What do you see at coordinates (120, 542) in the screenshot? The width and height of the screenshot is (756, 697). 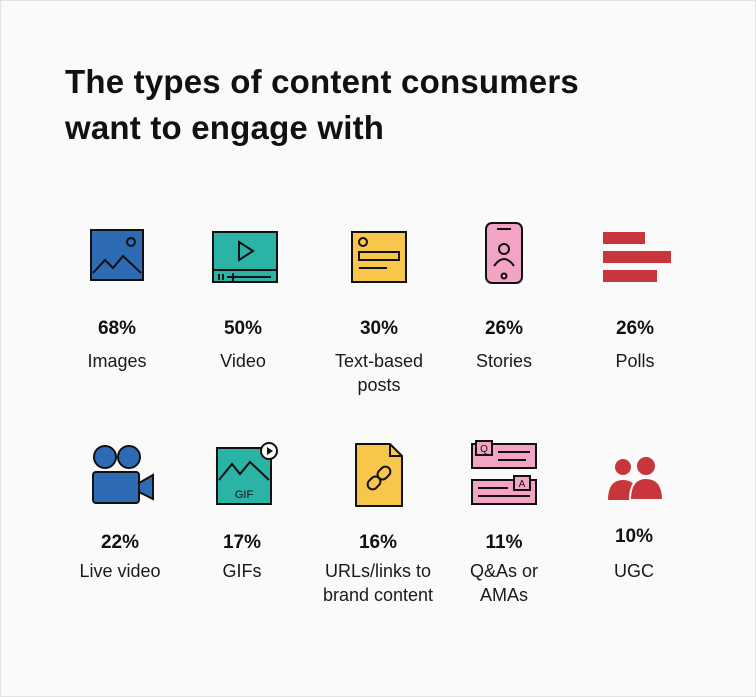 I see `stat-value: 22%` at bounding box center [120, 542].